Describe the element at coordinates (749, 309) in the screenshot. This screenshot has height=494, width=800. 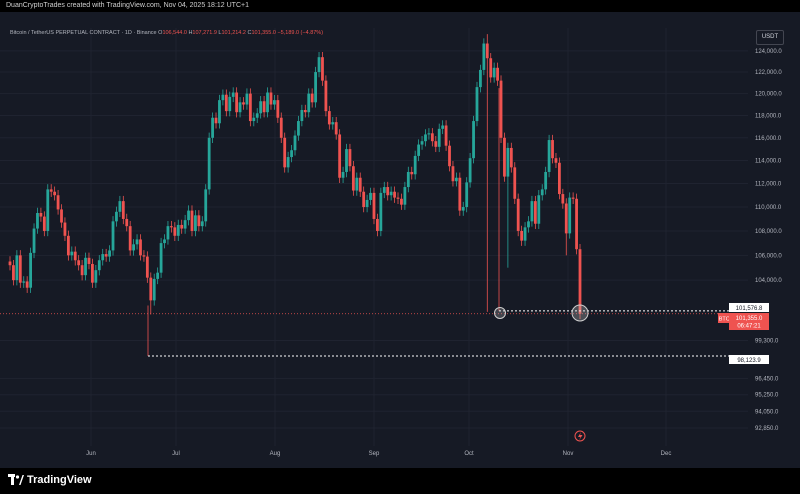
I see `svg-text: 101,576.8` at that location.